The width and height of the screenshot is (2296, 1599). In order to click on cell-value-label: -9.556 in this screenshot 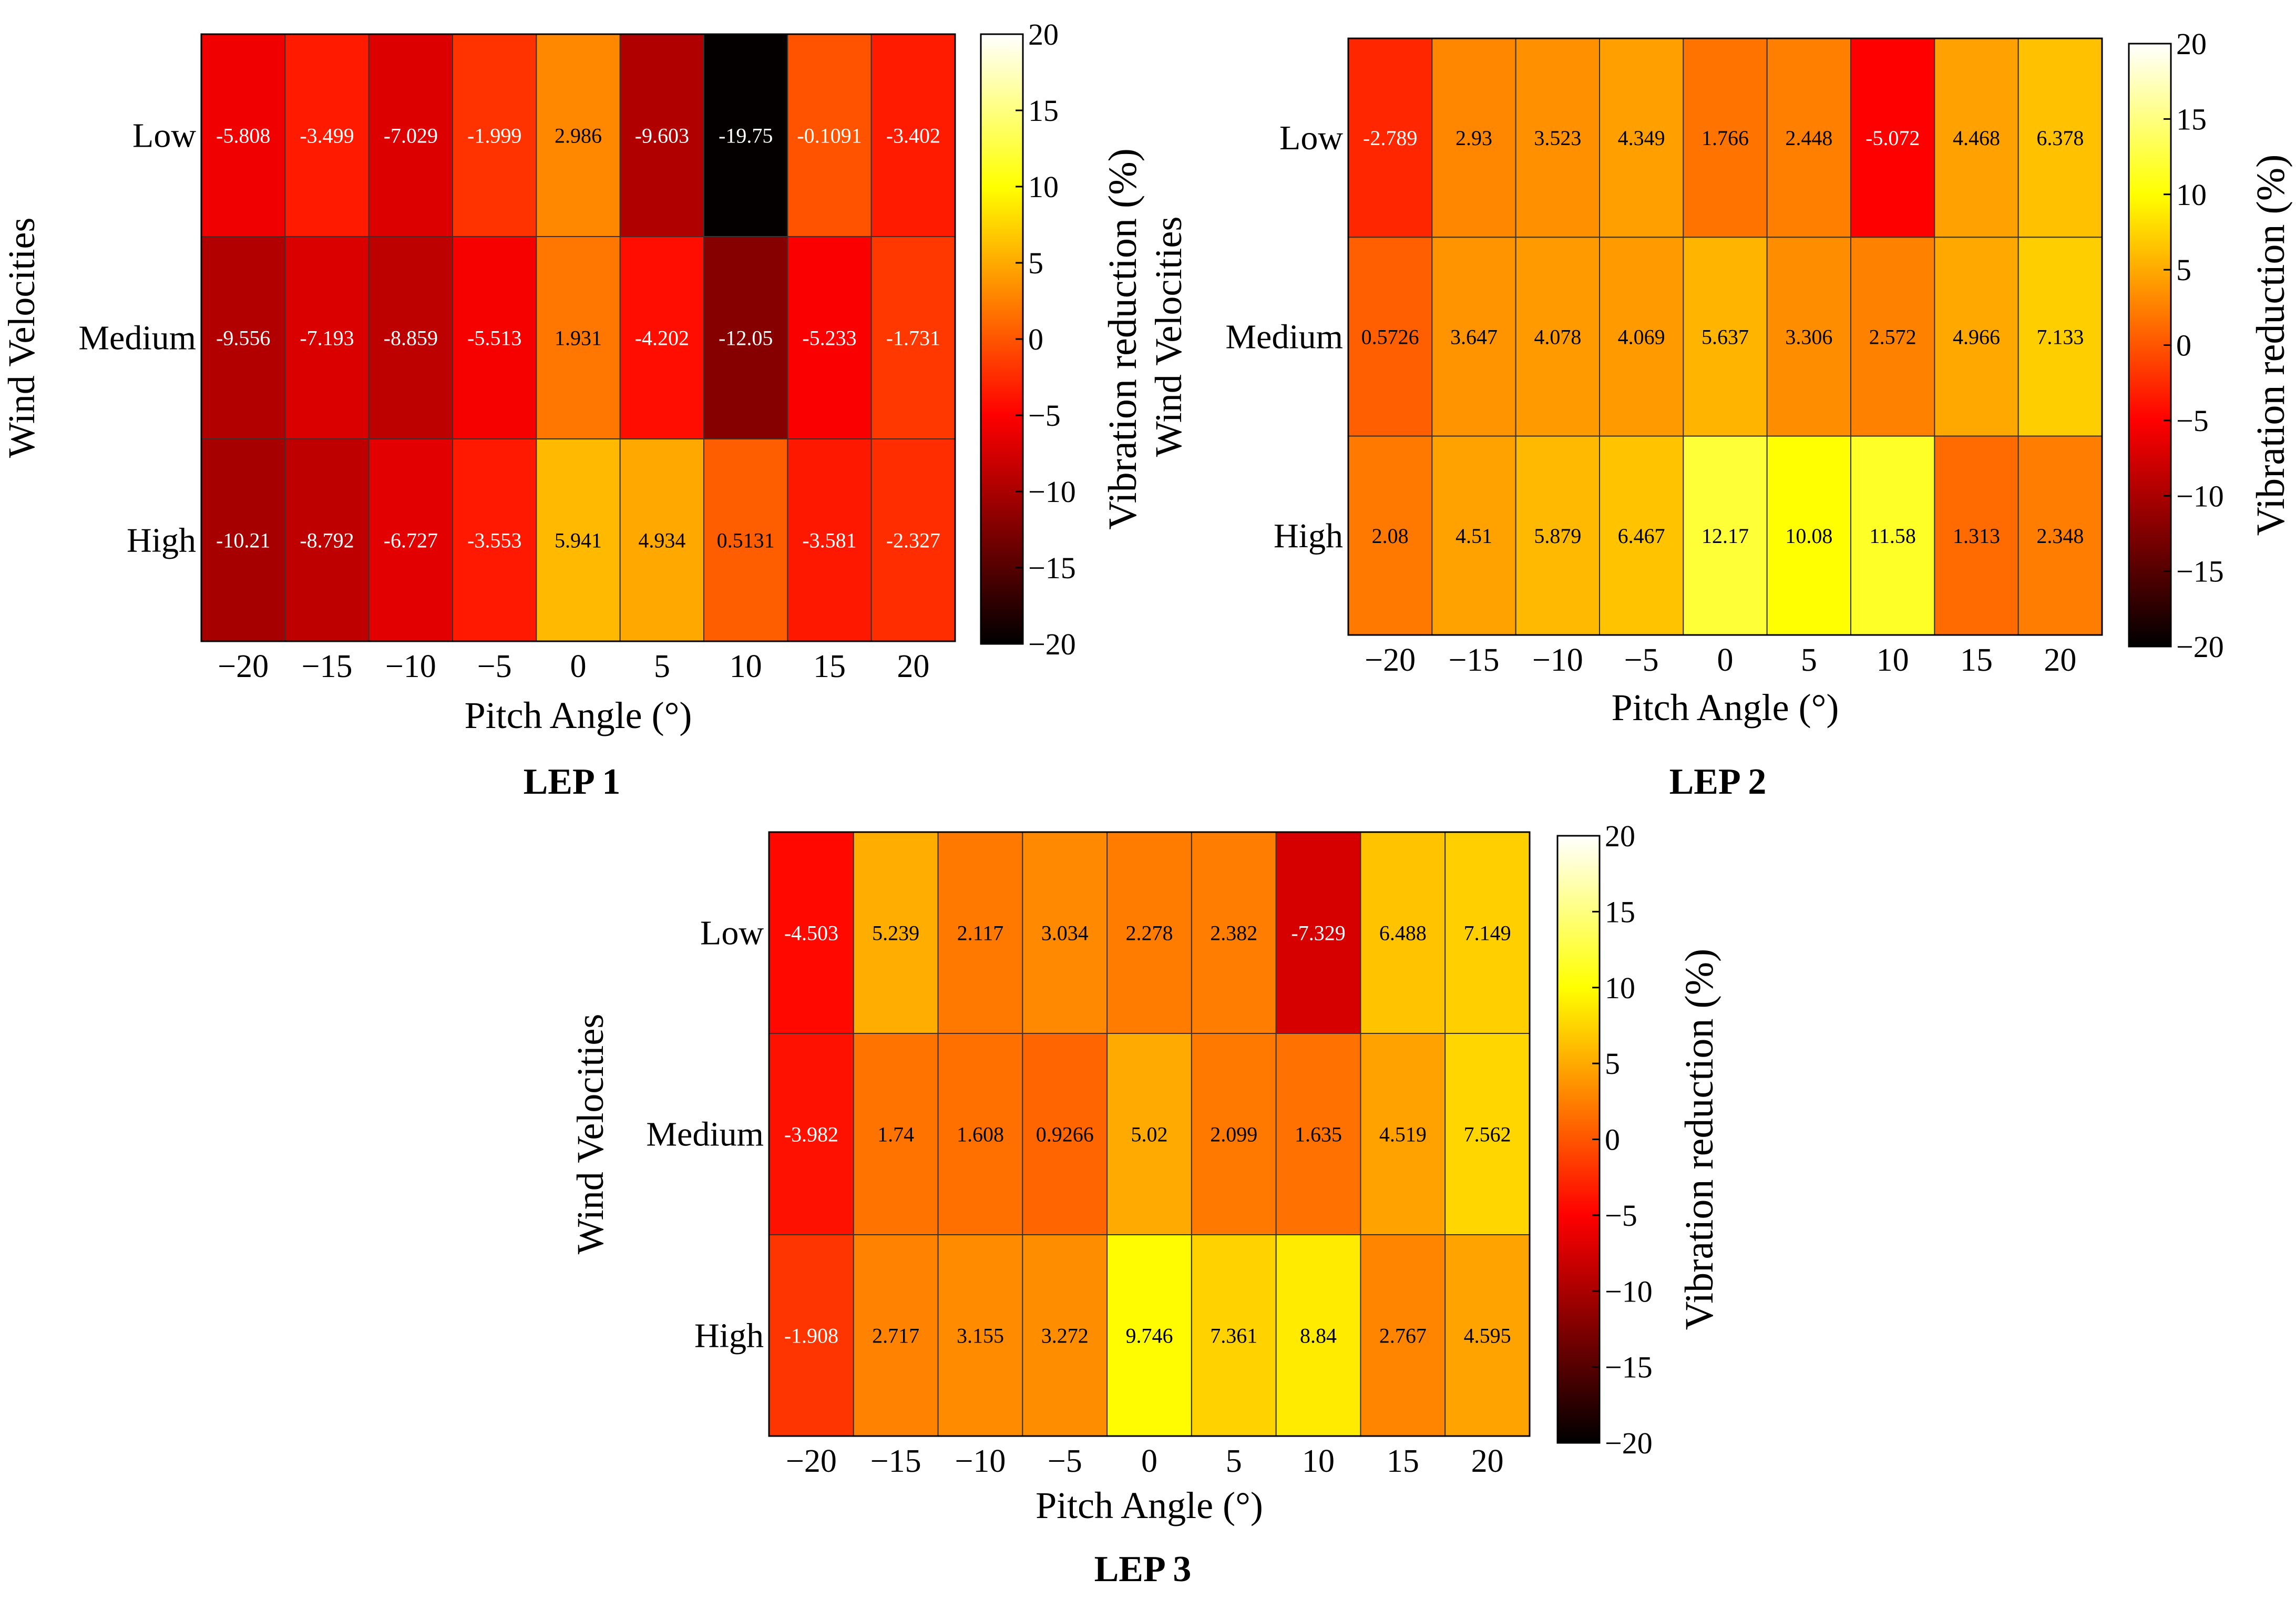, I will do `click(243, 338)`.